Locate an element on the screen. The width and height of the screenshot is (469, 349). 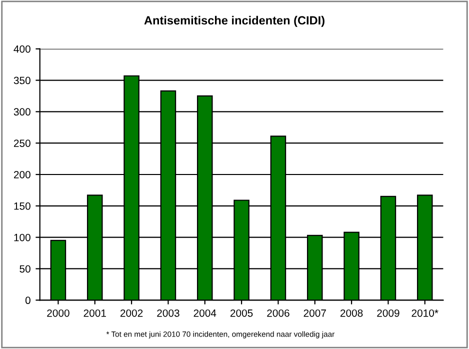
x-tick-label: 2005 is located at coordinates (241, 313).